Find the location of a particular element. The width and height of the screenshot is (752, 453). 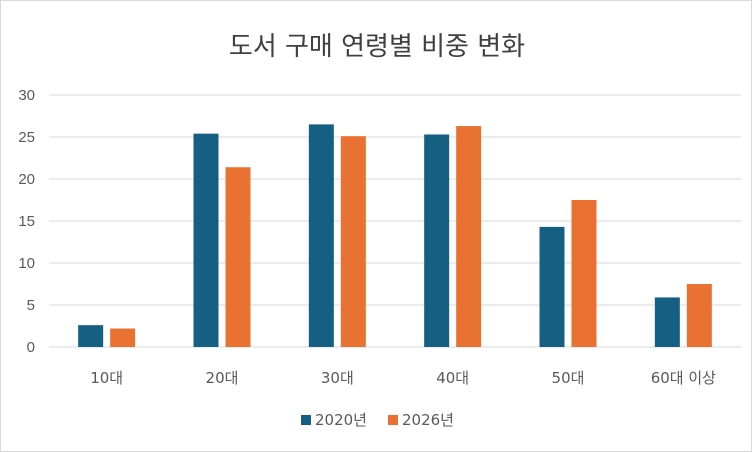

legend-label: 2020년 is located at coordinates (341, 420).